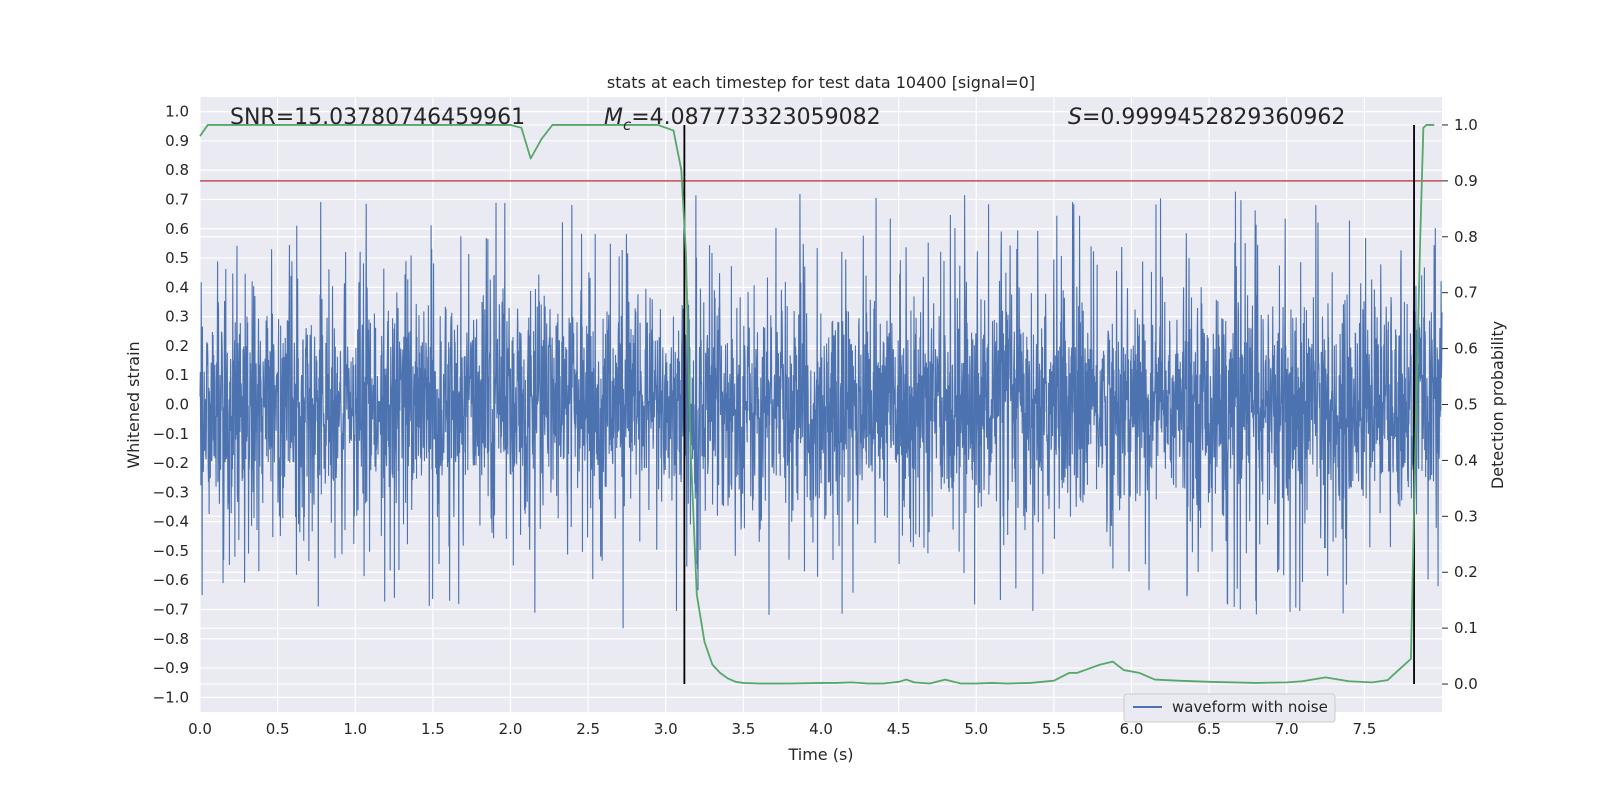 Image resolution: width=1600 pixels, height=800 pixels. What do you see at coordinates (171, 551) in the screenshot?
I see `y-tick-label: −0.5` at bounding box center [171, 551].